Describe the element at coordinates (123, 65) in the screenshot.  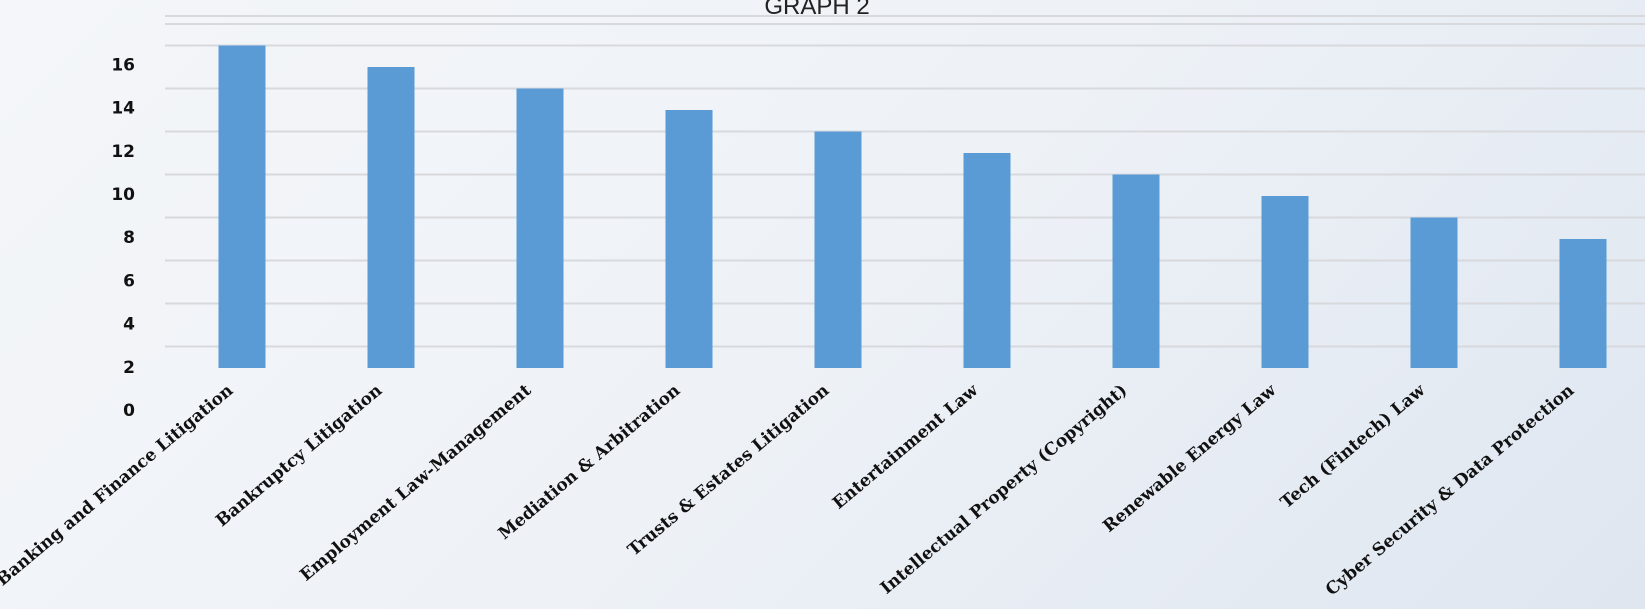
I see `y-tick-label: 16` at that location.